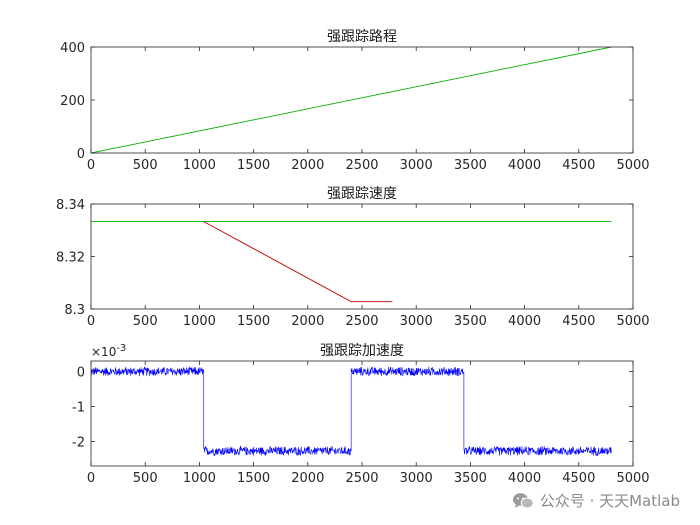 Image resolution: width=700 pixels, height=525 pixels. I want to click on y-tick-label: 8.34, so click(70, 205).